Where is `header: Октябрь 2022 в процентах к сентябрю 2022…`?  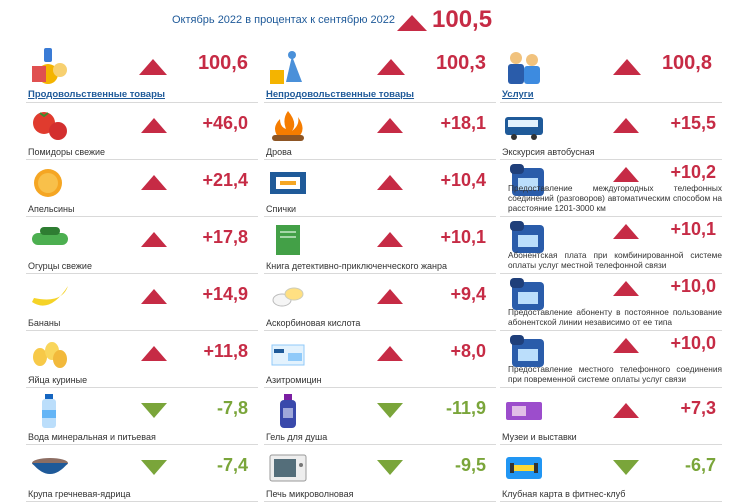 header: Октябрь 2022 в процентах к сентябрю 2022… is located at coordinates (369, 21).